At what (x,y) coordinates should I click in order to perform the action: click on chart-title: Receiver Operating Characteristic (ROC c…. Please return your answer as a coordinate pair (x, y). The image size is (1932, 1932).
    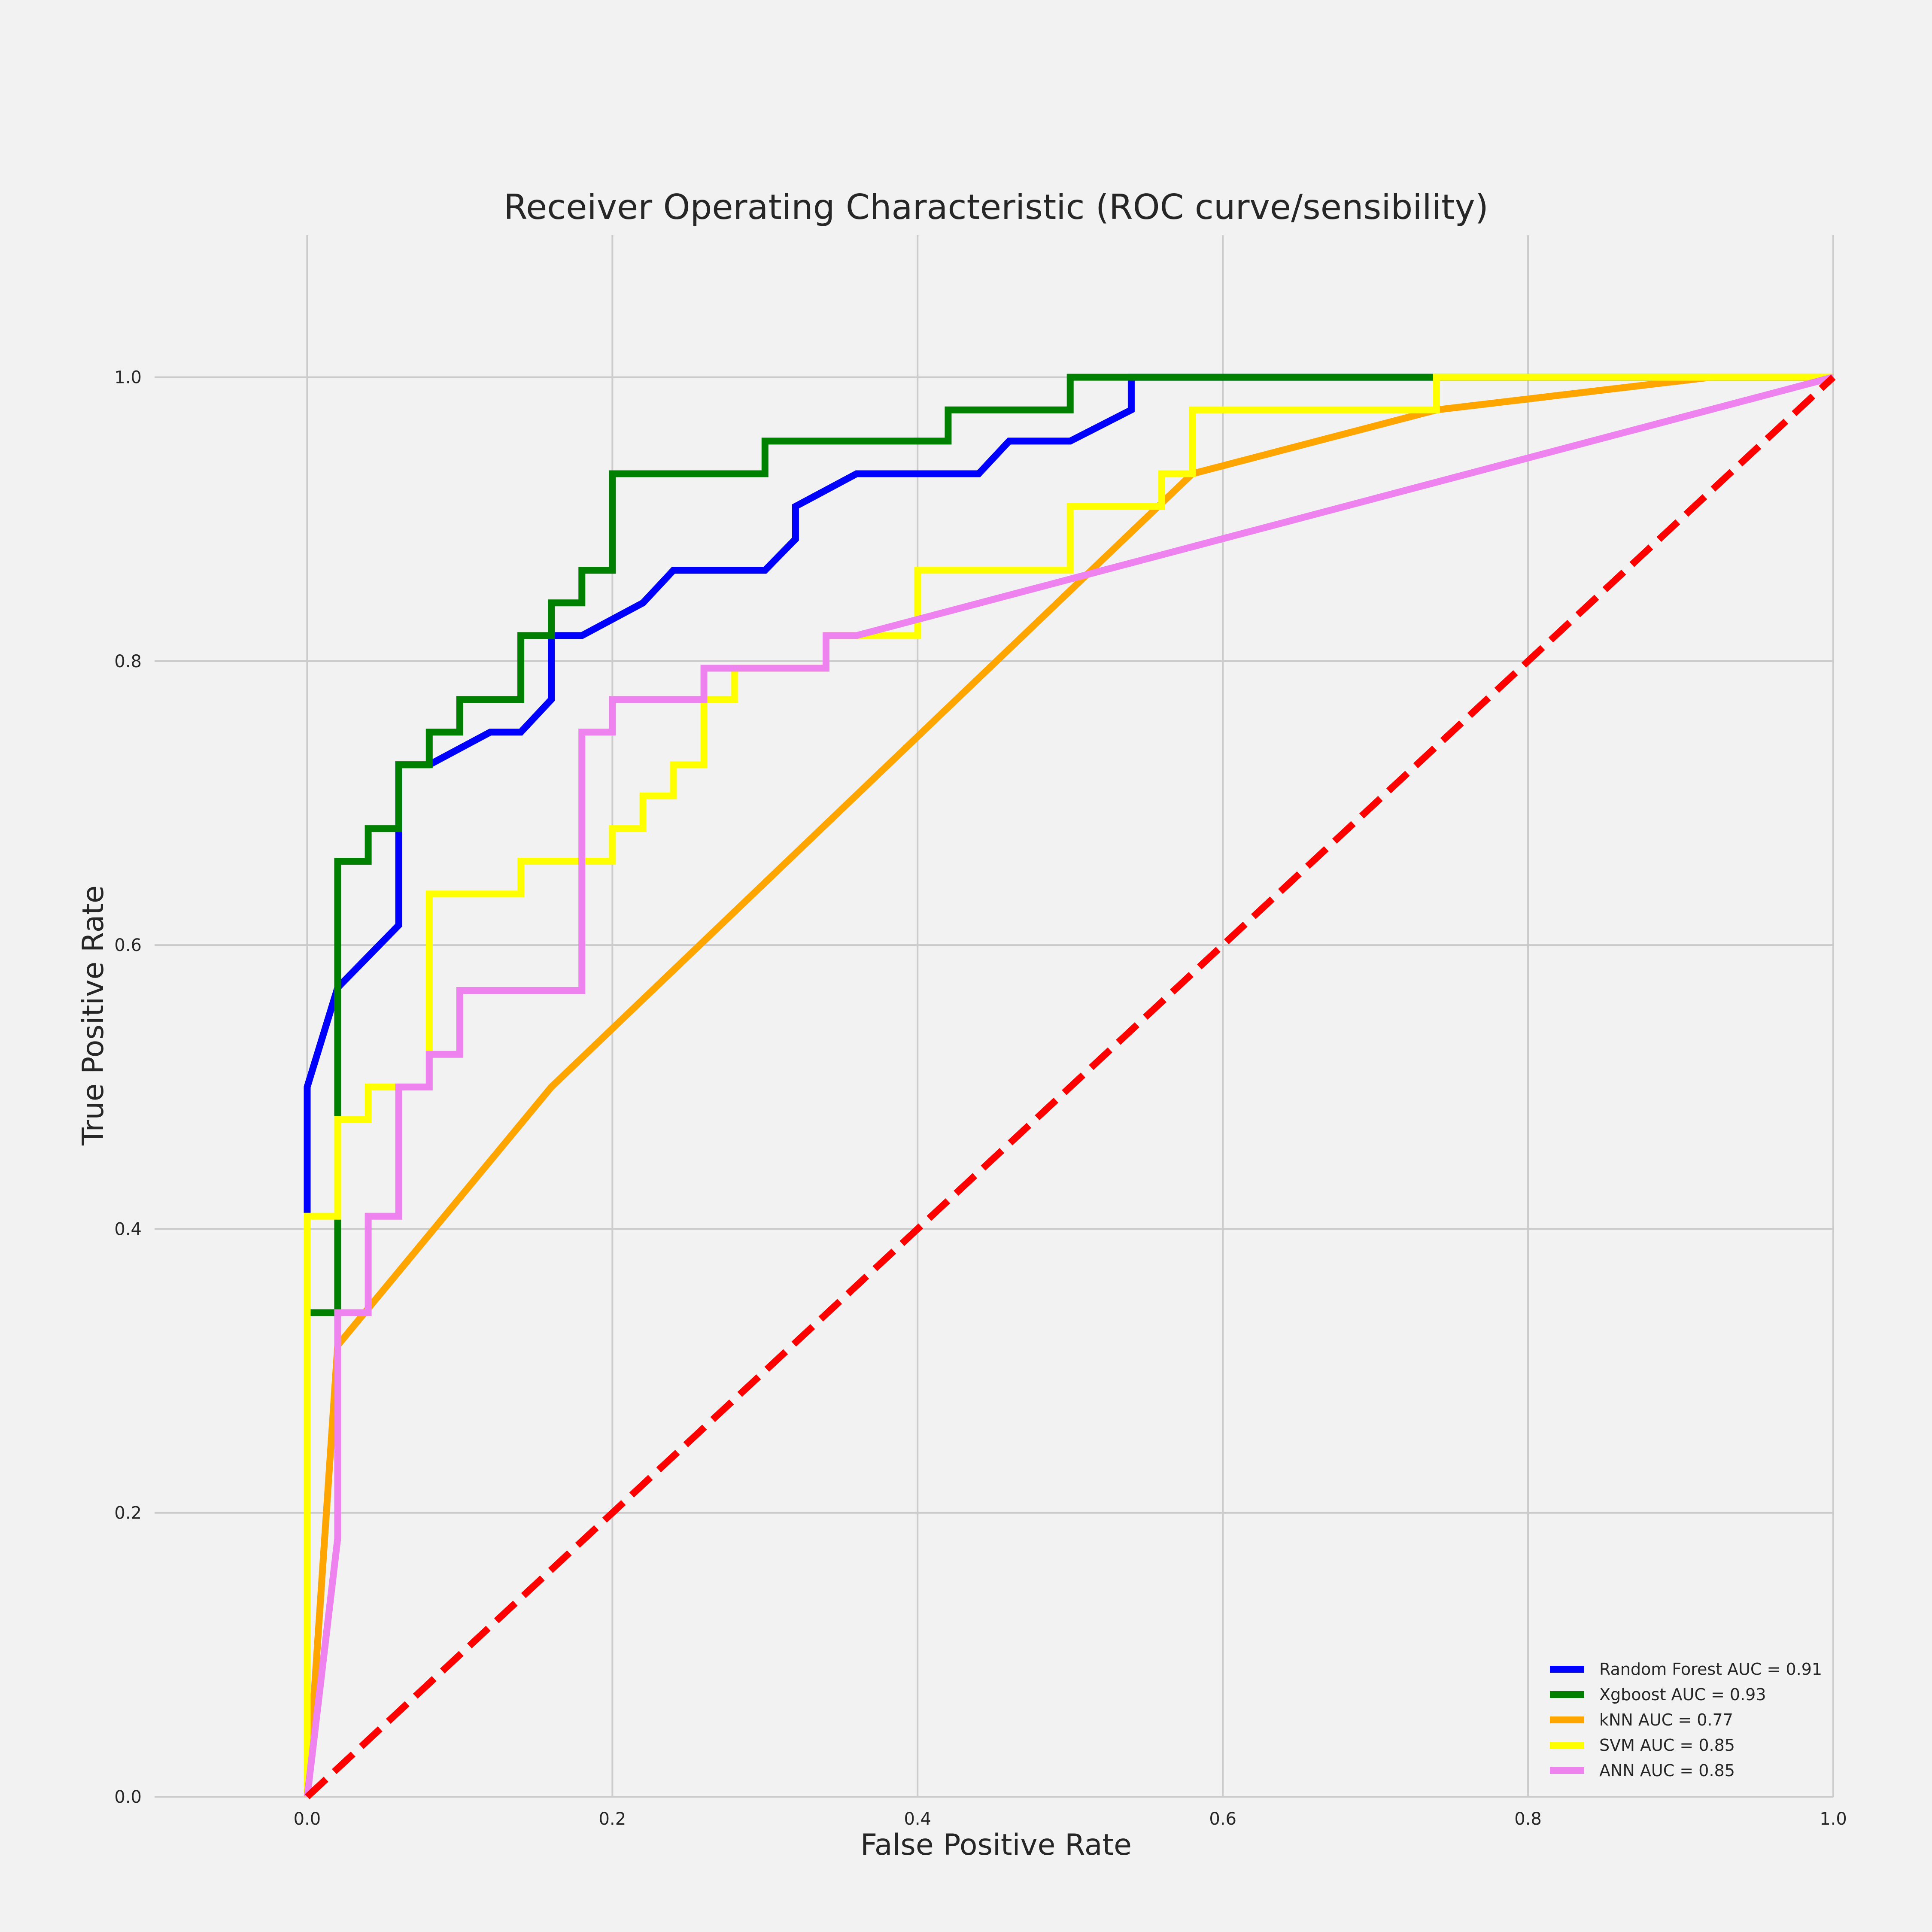
    Looking at the image, I should click on (996, 207).